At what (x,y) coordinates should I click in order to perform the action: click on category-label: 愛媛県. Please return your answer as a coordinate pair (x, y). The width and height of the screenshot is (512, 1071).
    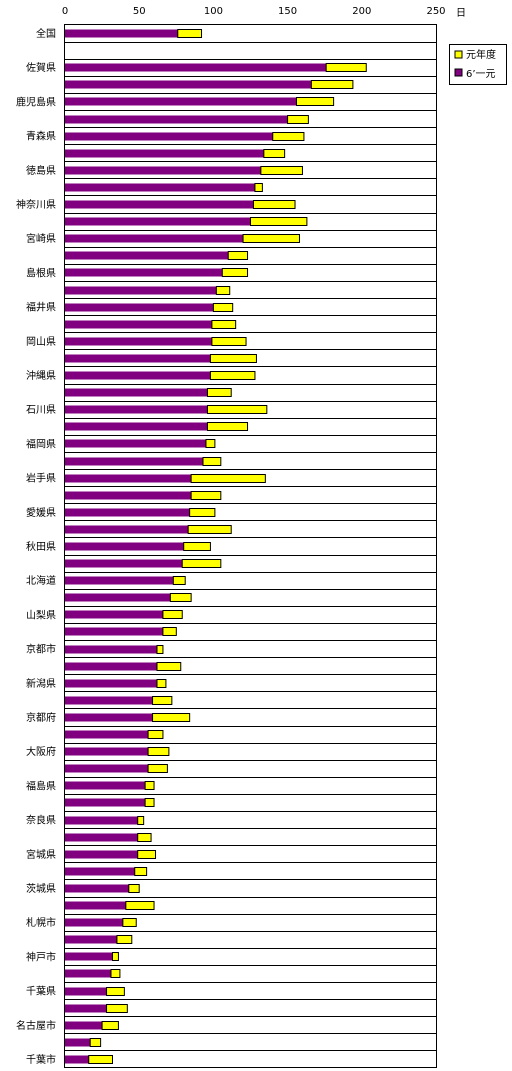
    Looking at the image, I should click on (41, 512).